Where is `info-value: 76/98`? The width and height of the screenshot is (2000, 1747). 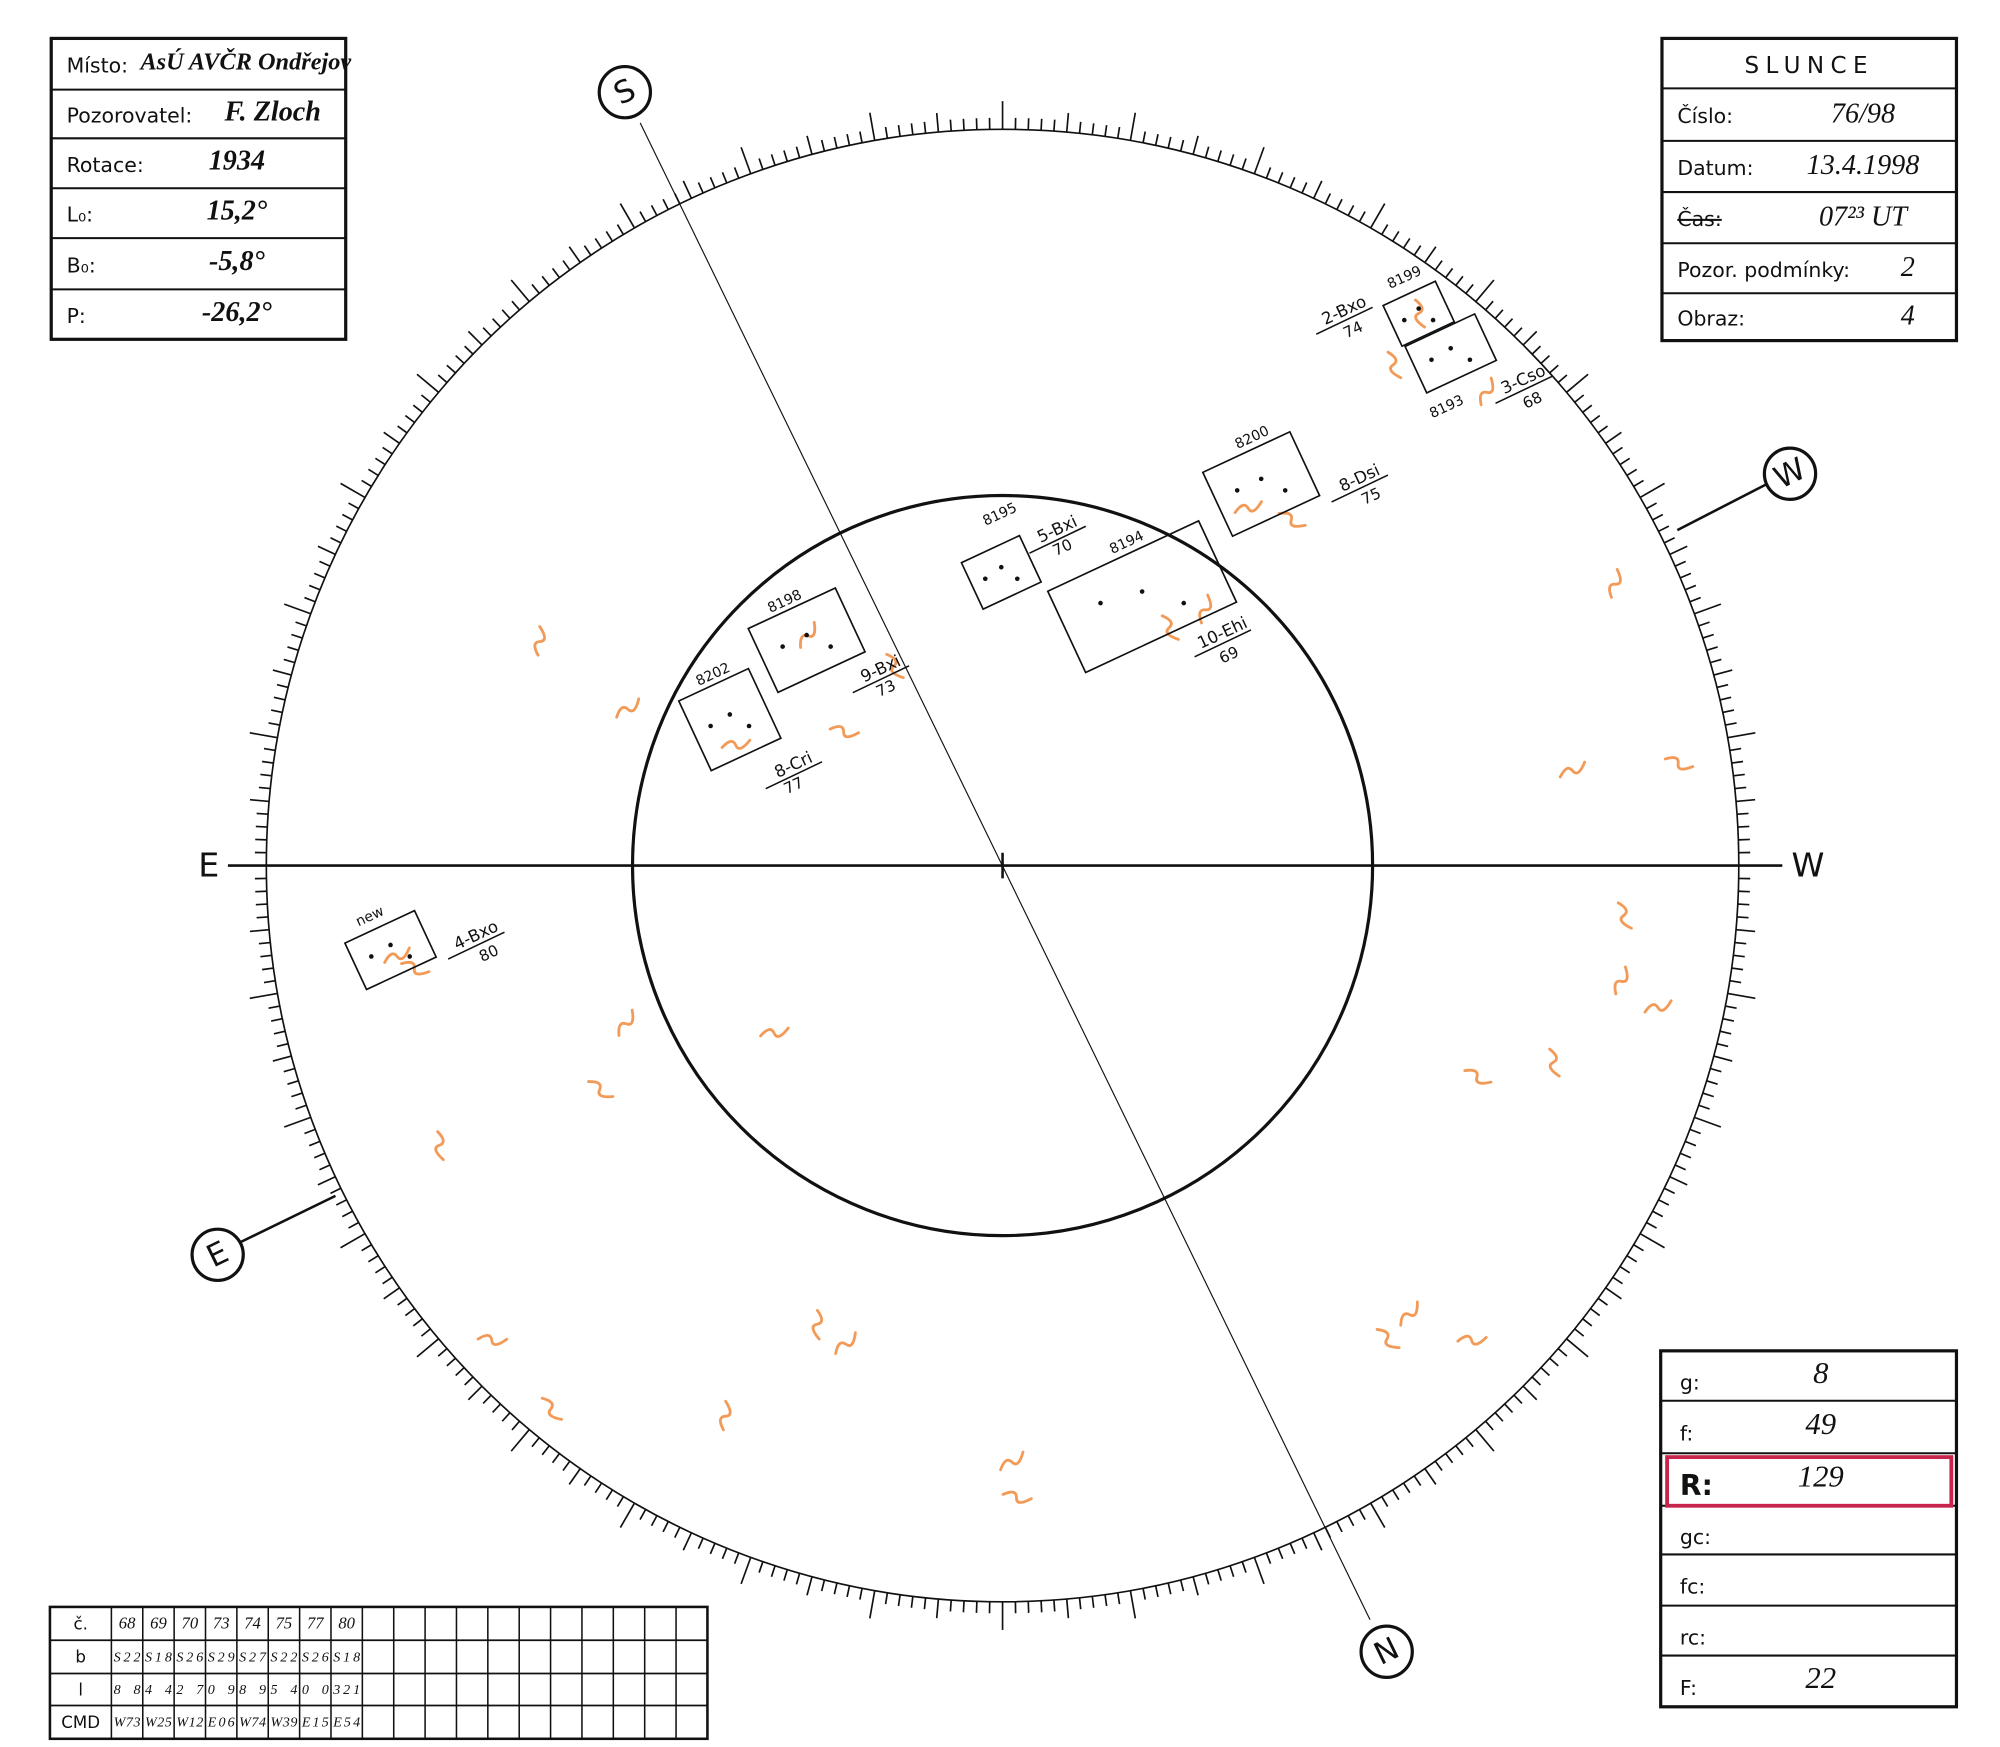 info-value: 76/98 is located at coordinates (1863, 113).